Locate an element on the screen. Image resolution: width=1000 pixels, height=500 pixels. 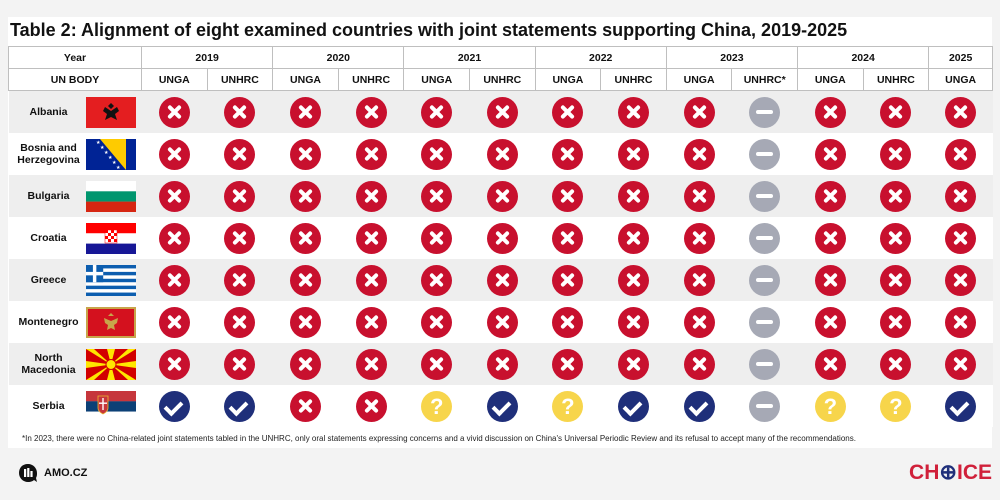
country-cell: Montenegro is located at coordinates (75, 322).